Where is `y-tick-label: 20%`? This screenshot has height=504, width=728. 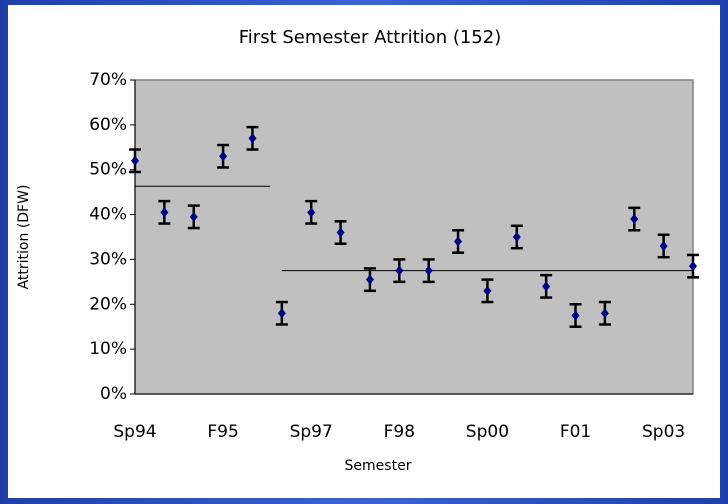
y-tick-label: 20% is located at coordinates (108, 304).